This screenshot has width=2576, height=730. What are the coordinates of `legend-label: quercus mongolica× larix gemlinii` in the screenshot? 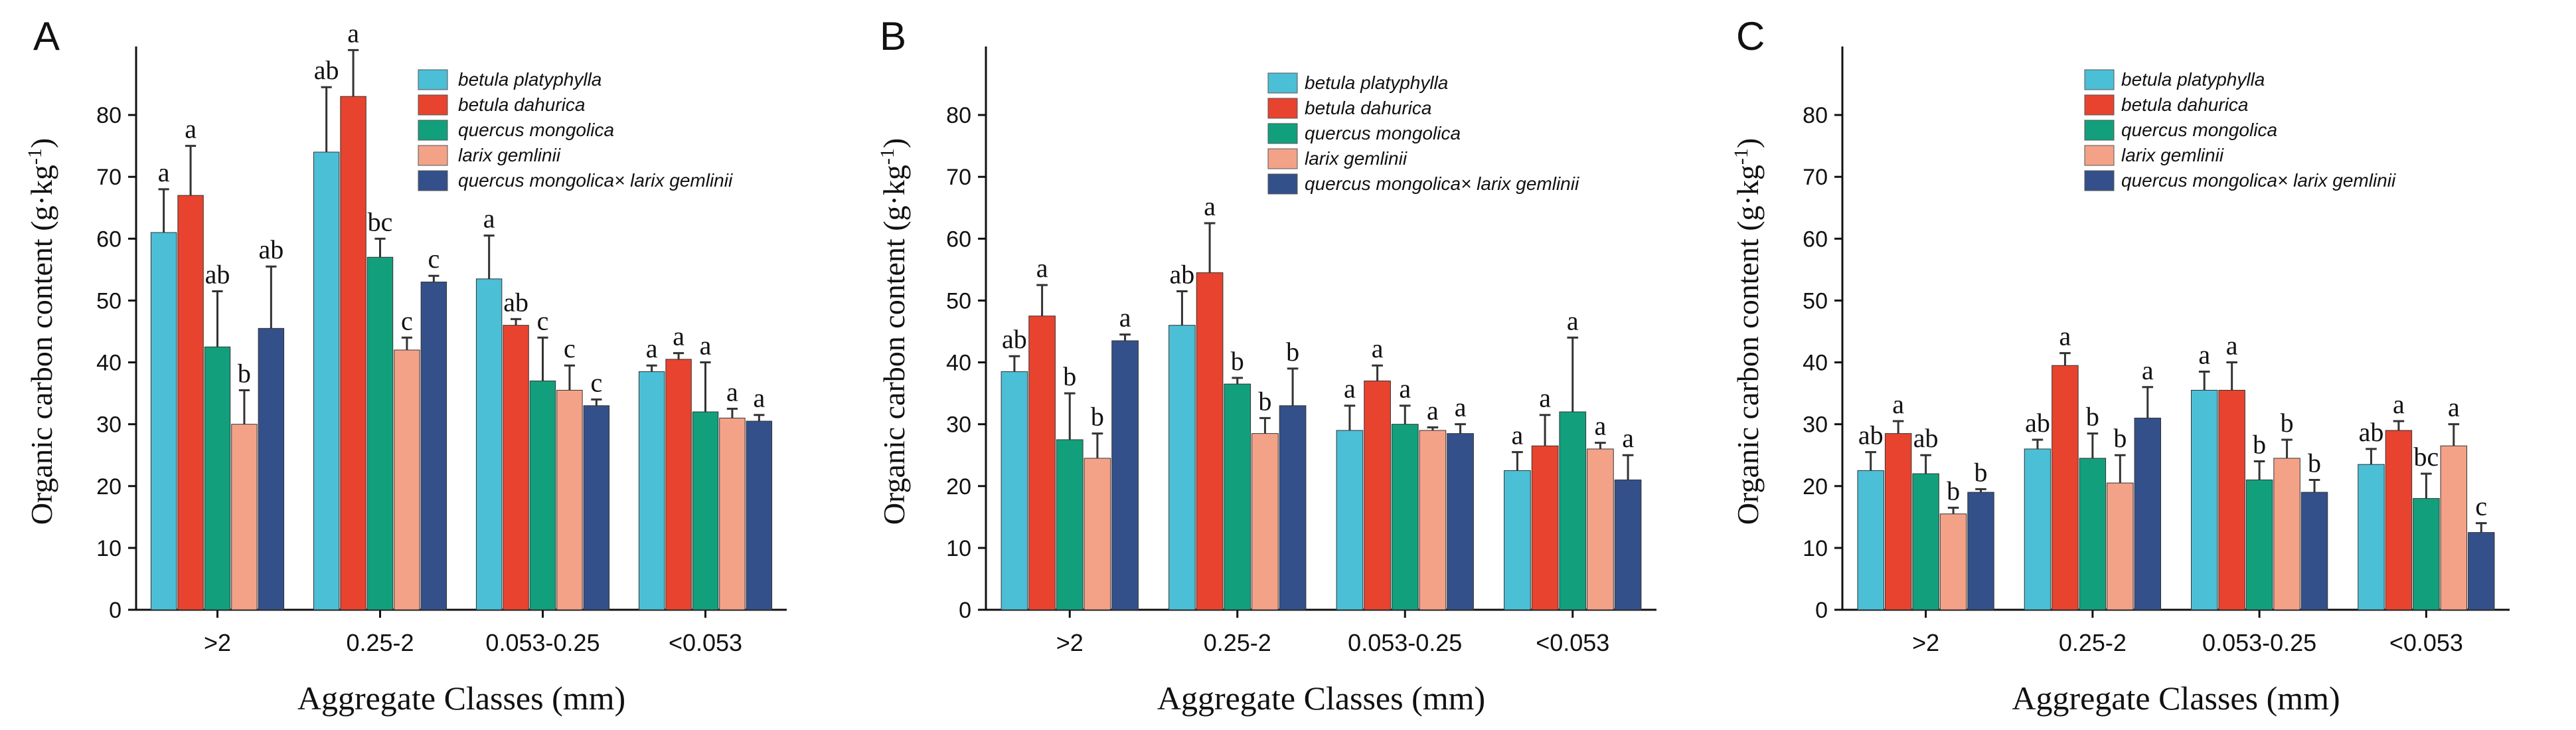 It's located at (2258, 180).